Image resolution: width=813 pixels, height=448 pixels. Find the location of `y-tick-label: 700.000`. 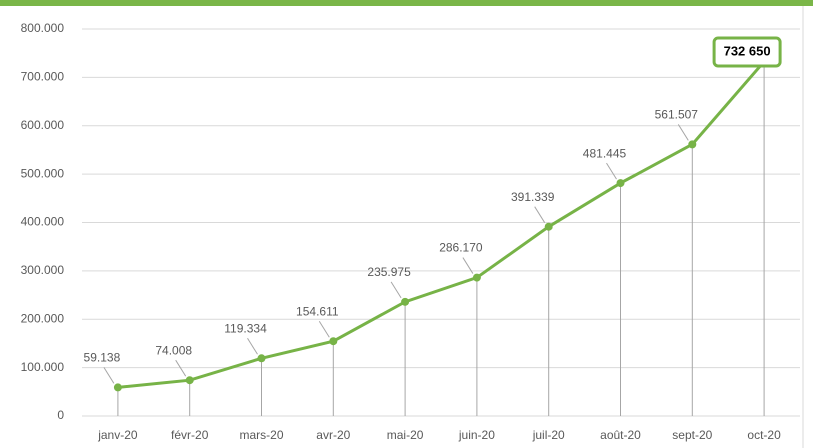

y-tick-label: 700.000 is located at coordinates (43, 77).